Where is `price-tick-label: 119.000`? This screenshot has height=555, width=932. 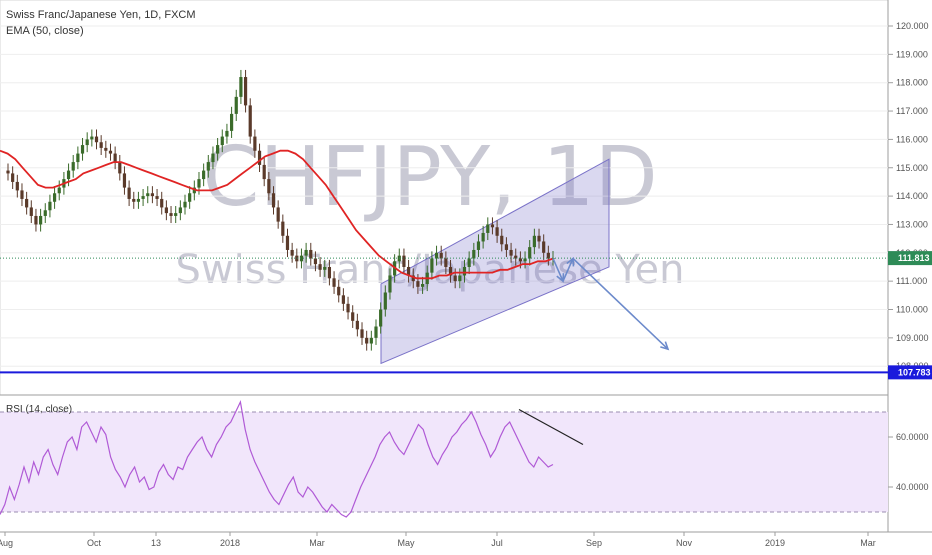 price-tick-label: 119.000 is located at coordinates (912, 54).